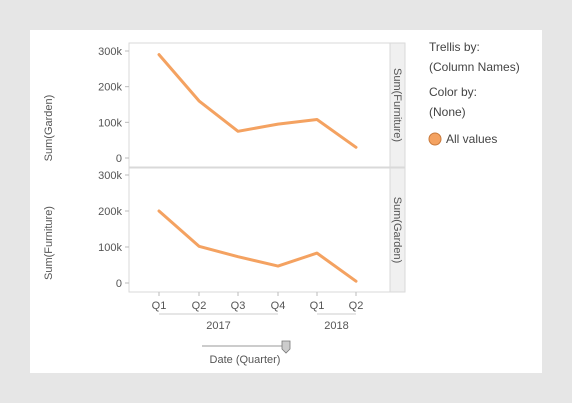 Image resolution: width=572 pixels, height=403 pixels. I want to click on slider-handle, so click(286, 347).